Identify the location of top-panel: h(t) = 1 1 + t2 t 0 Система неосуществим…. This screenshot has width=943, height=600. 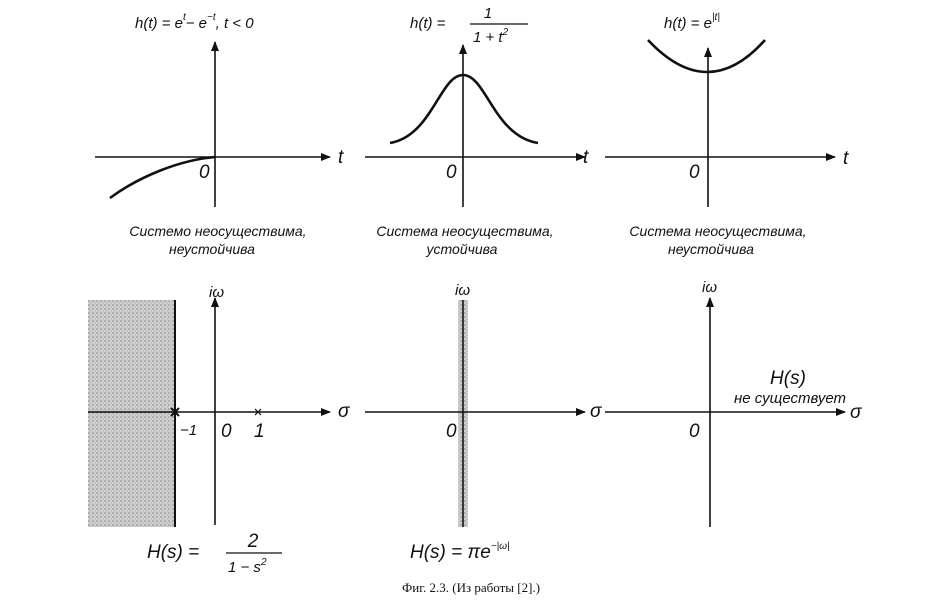
(477, 131).